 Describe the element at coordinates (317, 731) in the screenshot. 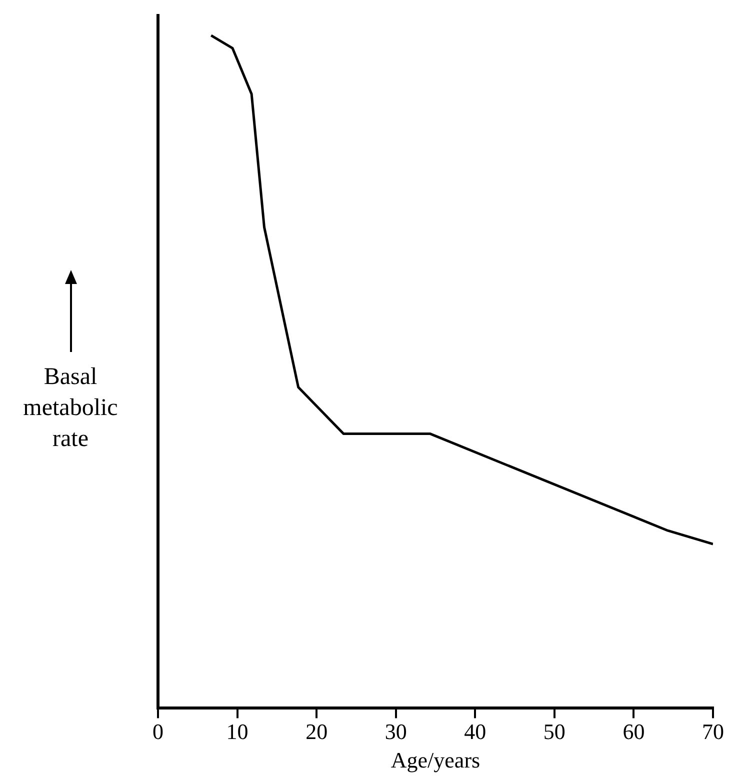

I see `x-tick-label: 20` at that location.